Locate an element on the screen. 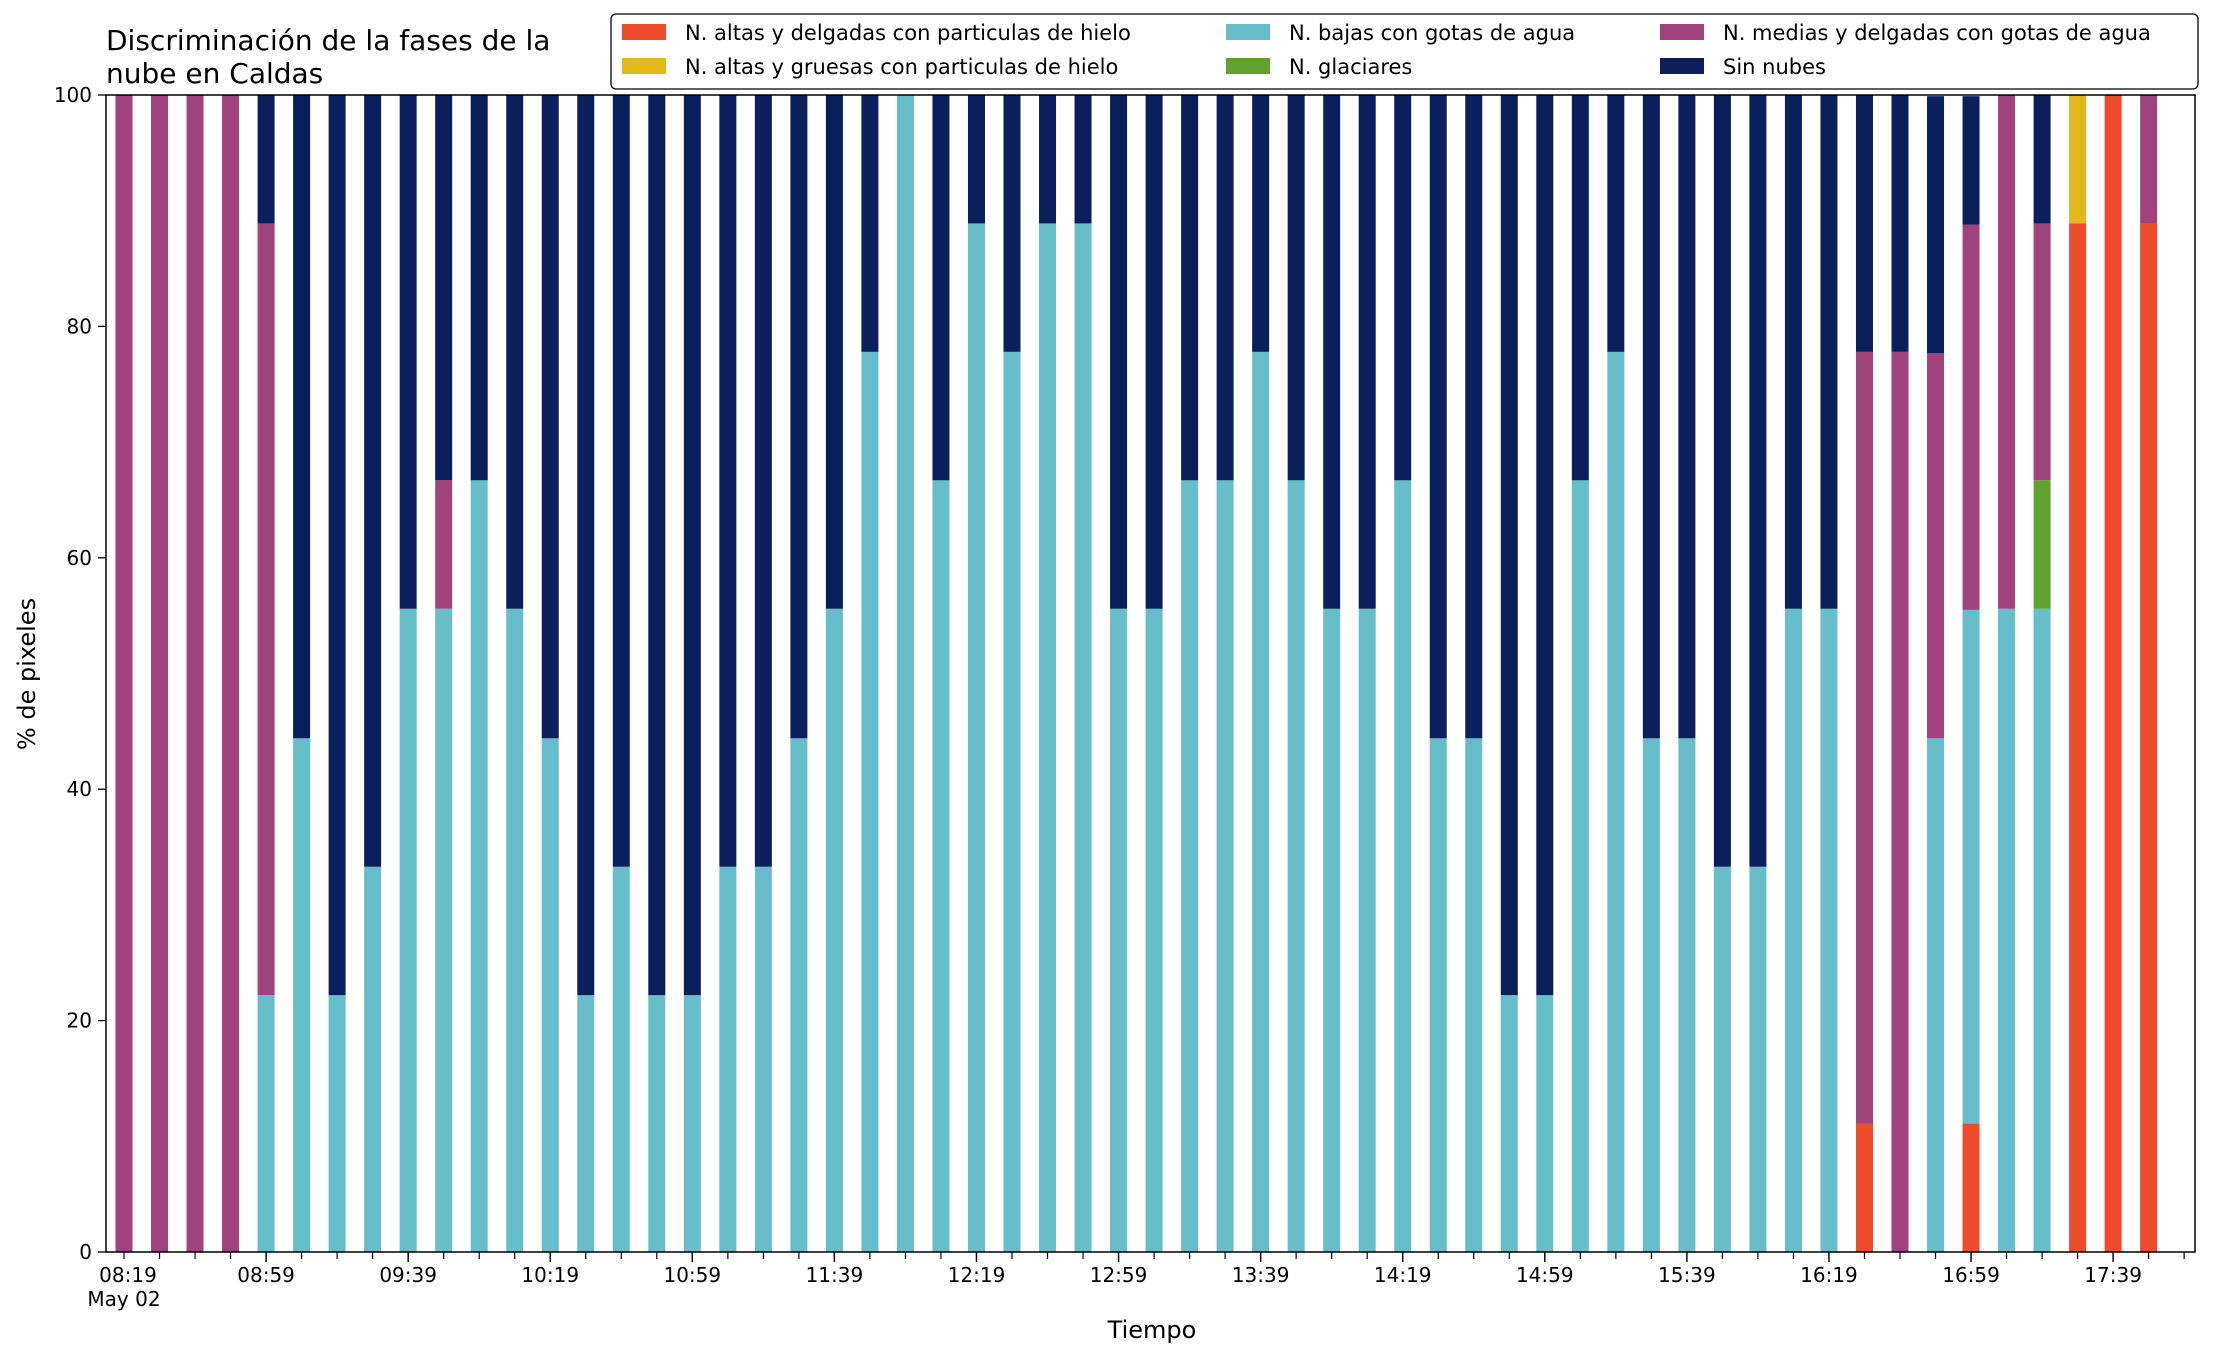 This screenshot has width=2216, height=1355. bar-segment-15:59-s2 is located at coordinates (1758, 1059).